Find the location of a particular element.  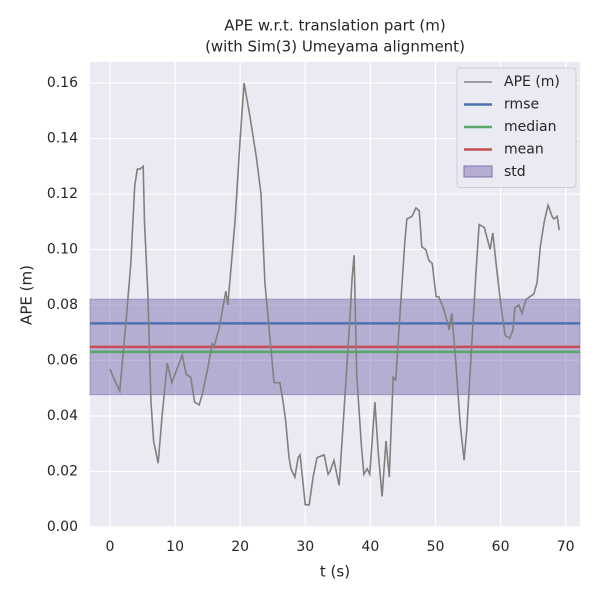

x-tick-label: 70 is located at coordinates (566, 547).